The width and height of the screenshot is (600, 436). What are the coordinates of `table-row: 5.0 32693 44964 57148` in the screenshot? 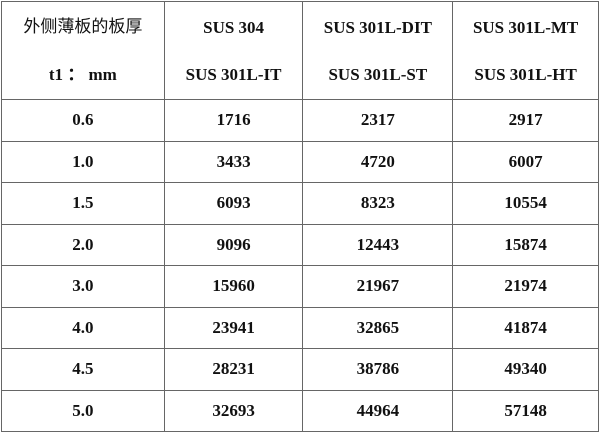 It's located at (300, 410).